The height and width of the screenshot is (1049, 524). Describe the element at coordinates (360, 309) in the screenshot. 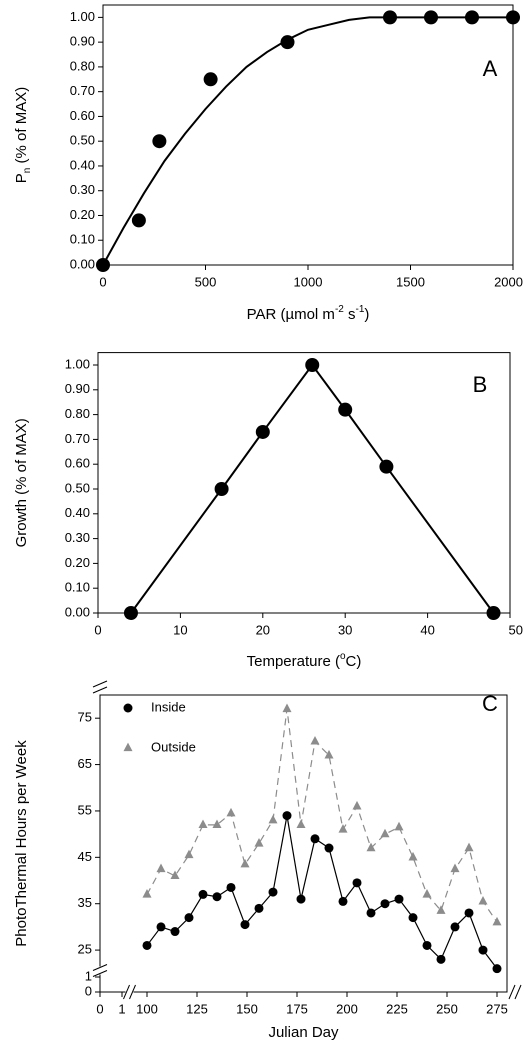

I see `label-part: -1` at that location.